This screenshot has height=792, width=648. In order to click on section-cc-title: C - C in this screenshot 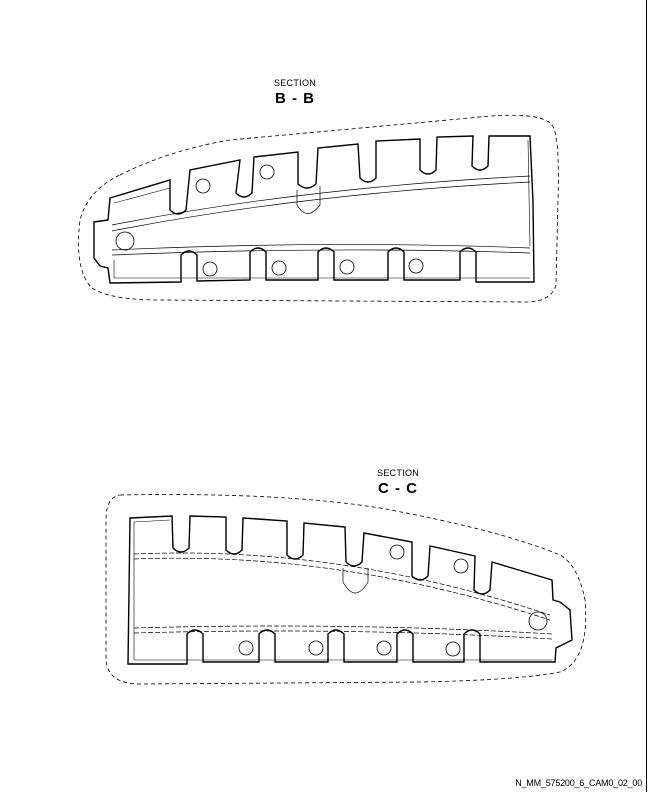, I will do `click(398, 488)`.